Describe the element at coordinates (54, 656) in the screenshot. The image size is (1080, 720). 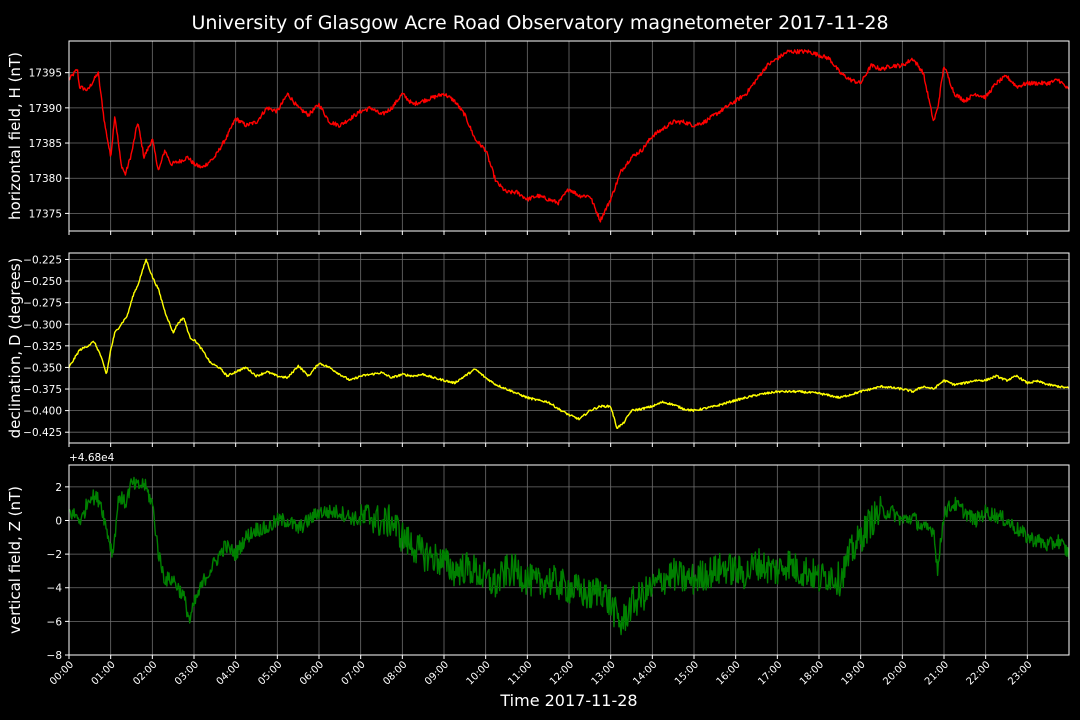
I see `y-tick-label: −8` at that location.